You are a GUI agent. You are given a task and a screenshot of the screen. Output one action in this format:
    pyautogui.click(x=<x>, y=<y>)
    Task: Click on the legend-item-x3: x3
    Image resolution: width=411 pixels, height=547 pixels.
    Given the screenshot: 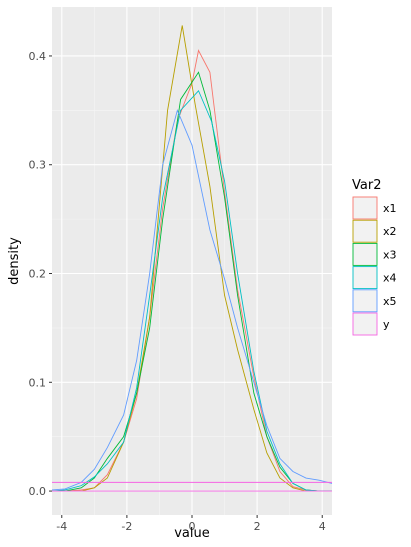 What is the action you would take?
    pyautogui.click(x=374, y=254)
    